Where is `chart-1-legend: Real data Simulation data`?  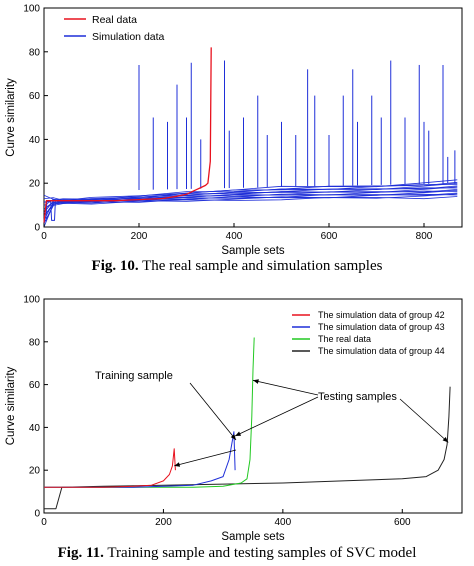 chart-1-legend: Real data Simulation data is located at coordinates (114, 28).